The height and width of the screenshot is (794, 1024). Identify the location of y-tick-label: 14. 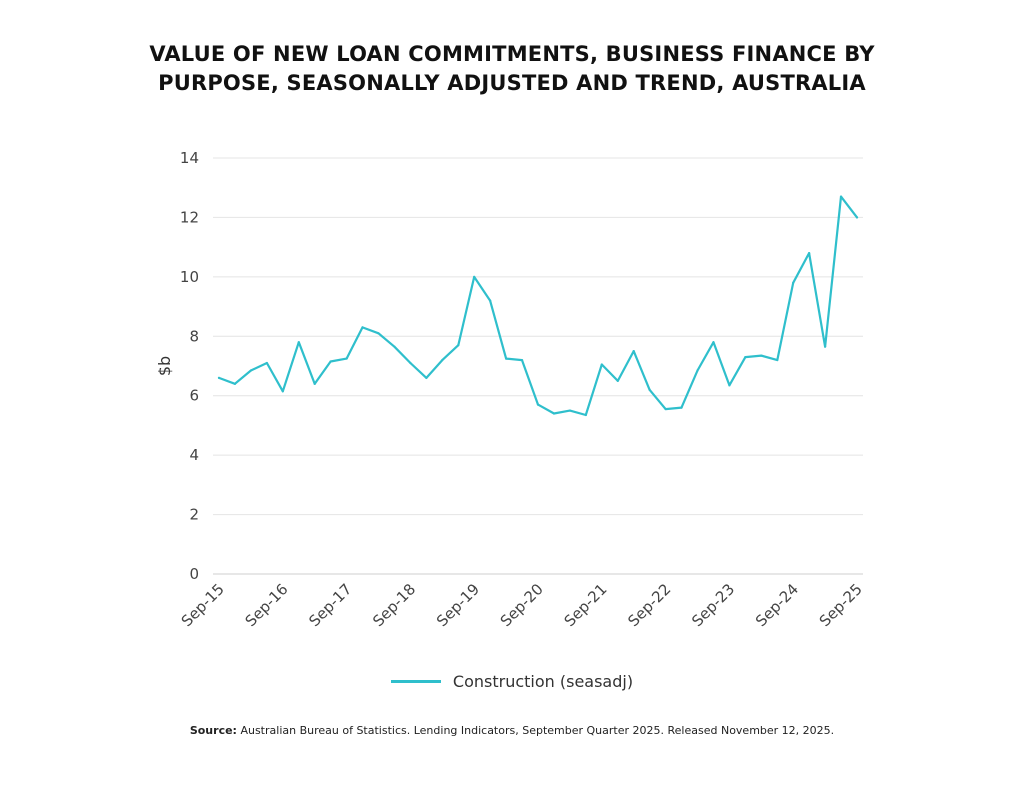
(189, 158).